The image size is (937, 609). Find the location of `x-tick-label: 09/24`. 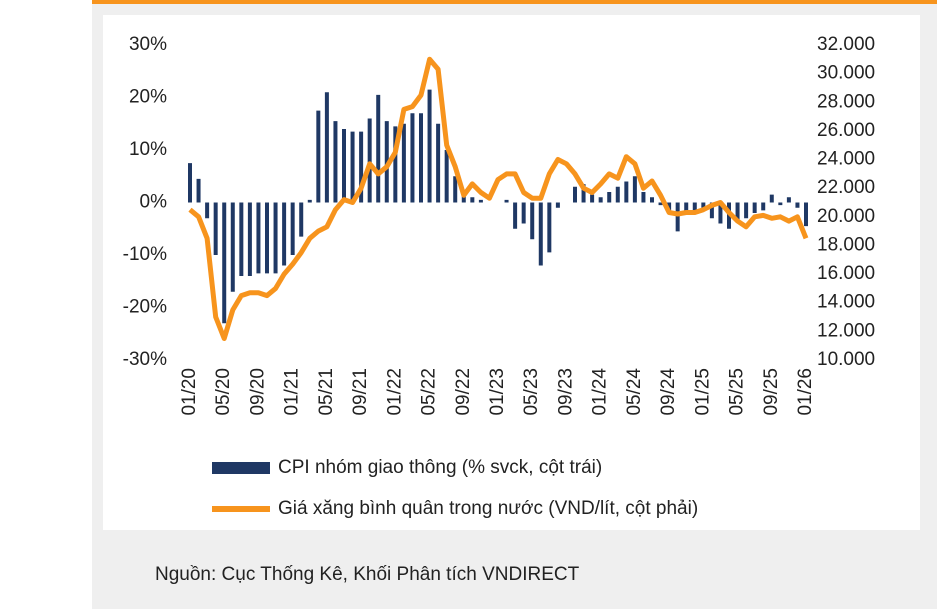

x-tick-label: 09/24 is located at coordinates (668, 392).